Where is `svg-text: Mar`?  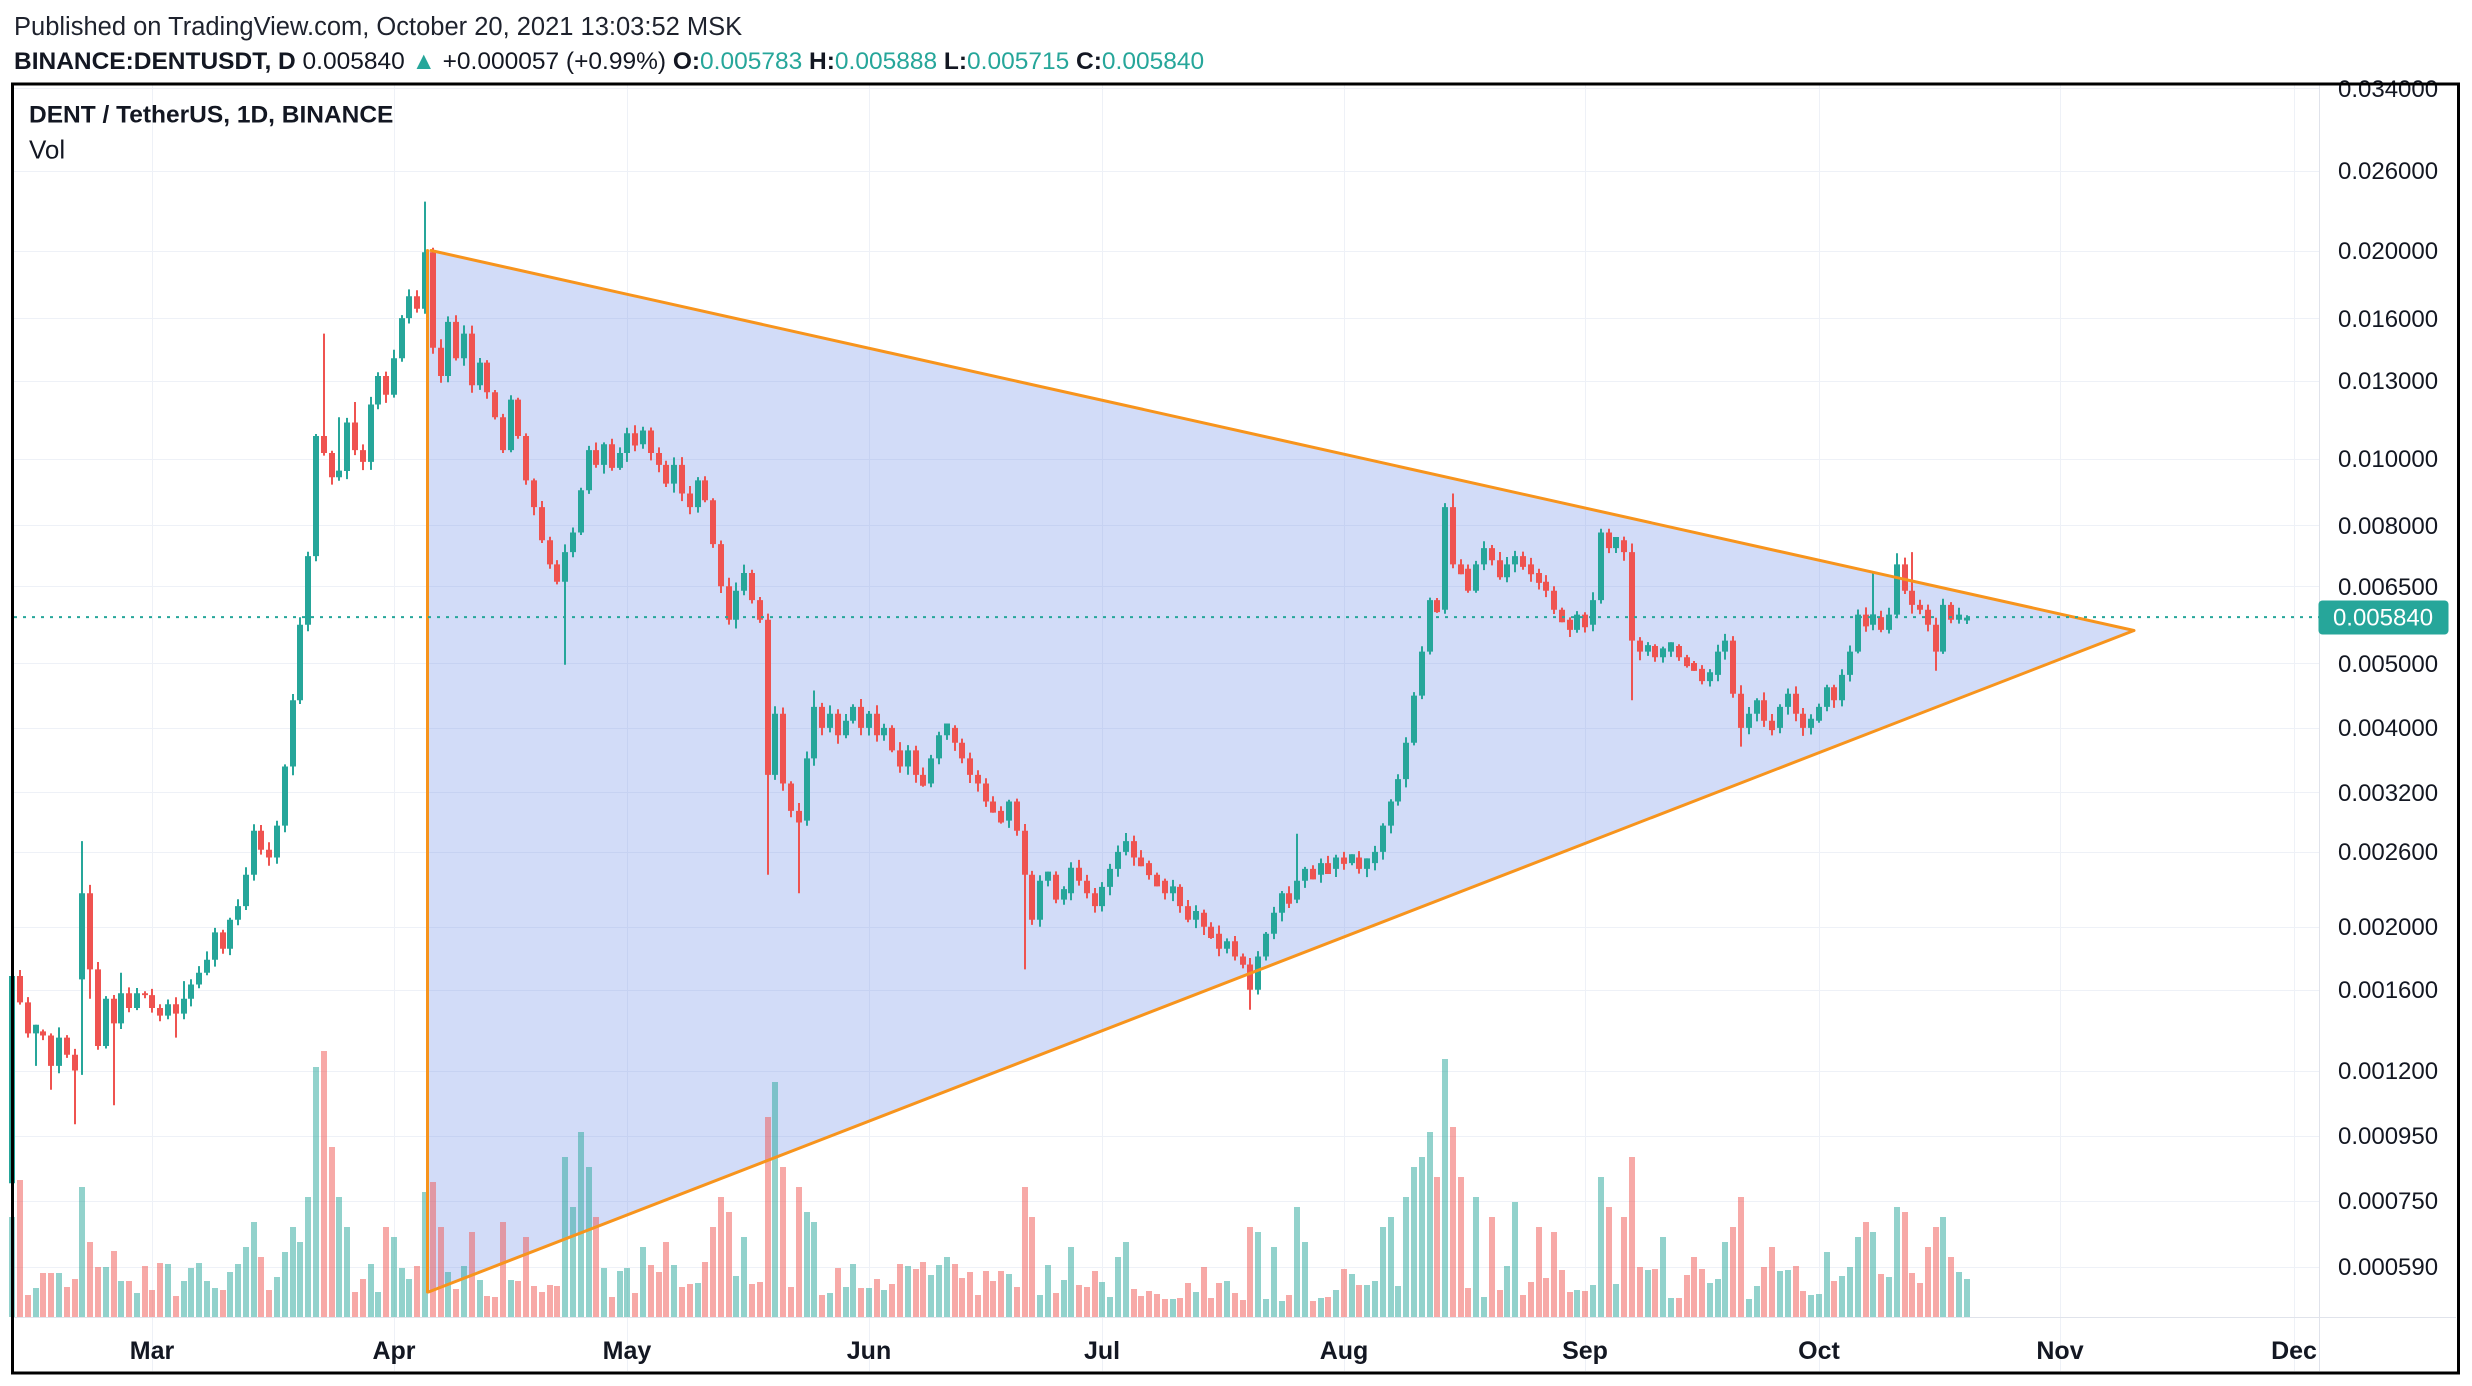
svg-text: Mar is located at coordinates (152, 1351).